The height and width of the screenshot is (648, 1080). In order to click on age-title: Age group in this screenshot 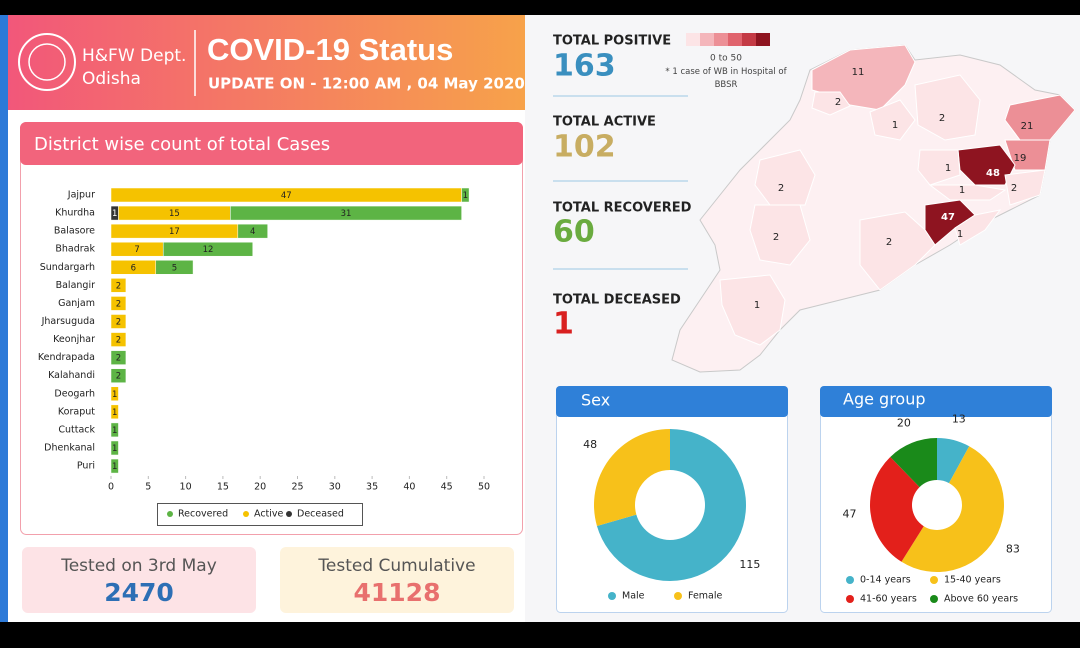, I will do `click(884, 399)`.